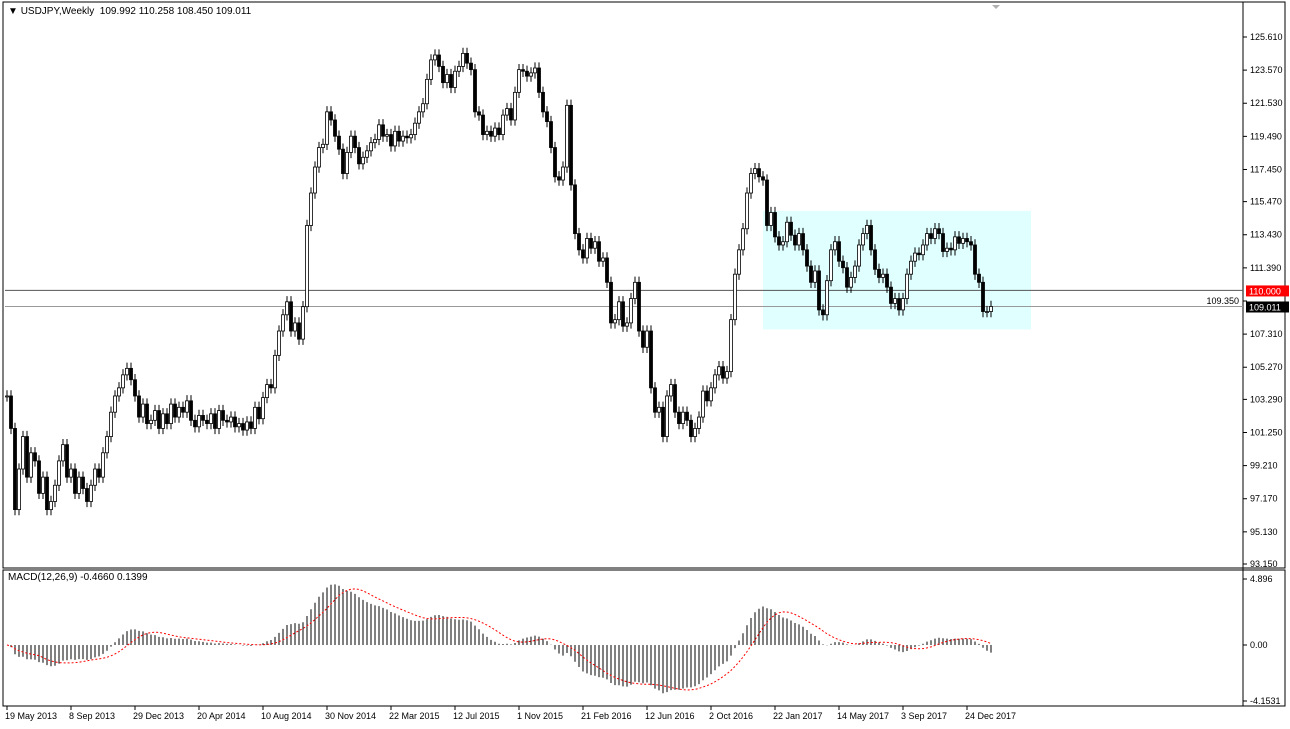  I want to click on x-tick-label: 12 Jul 2015, so click(476, 716).